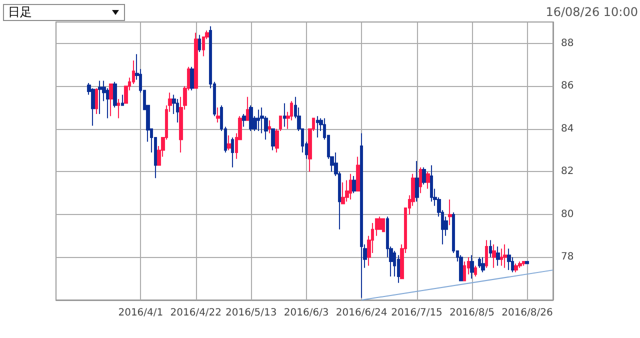 The image size is (640, 338). I want to click on text: 16/08/26 10:00, so click(592, 12).